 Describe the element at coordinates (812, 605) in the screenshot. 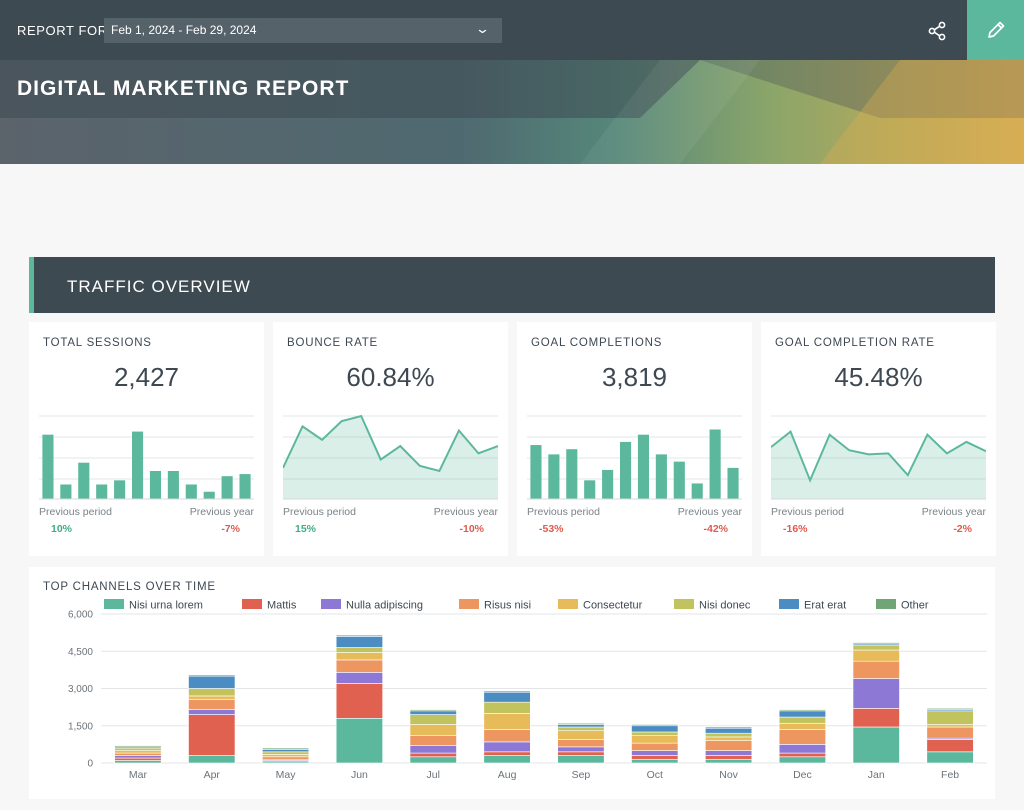

I see `legend-item: Erat erat` at that location.